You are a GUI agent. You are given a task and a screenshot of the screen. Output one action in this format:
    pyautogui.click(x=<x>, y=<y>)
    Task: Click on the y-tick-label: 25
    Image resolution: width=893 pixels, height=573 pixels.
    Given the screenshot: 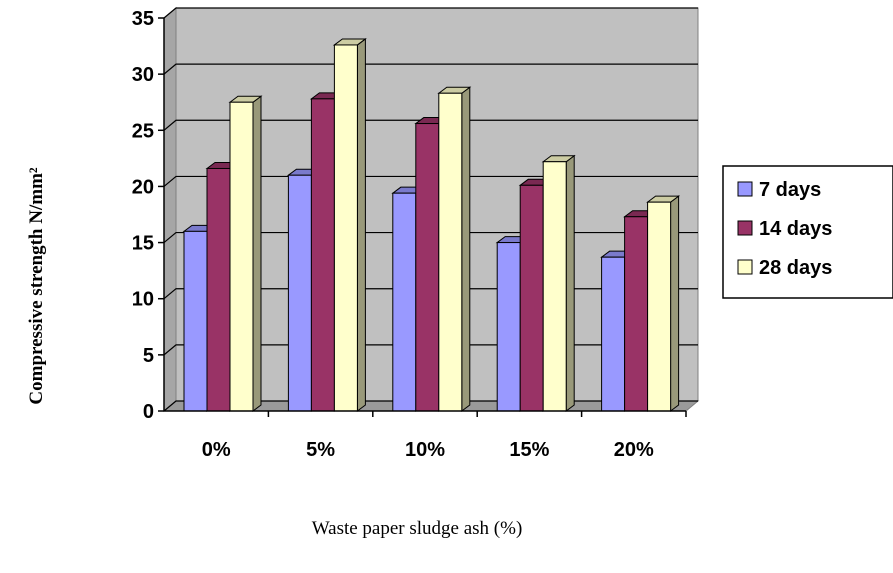 What is the action you would take?
    pyautogui.click(x=143, y=131)
    